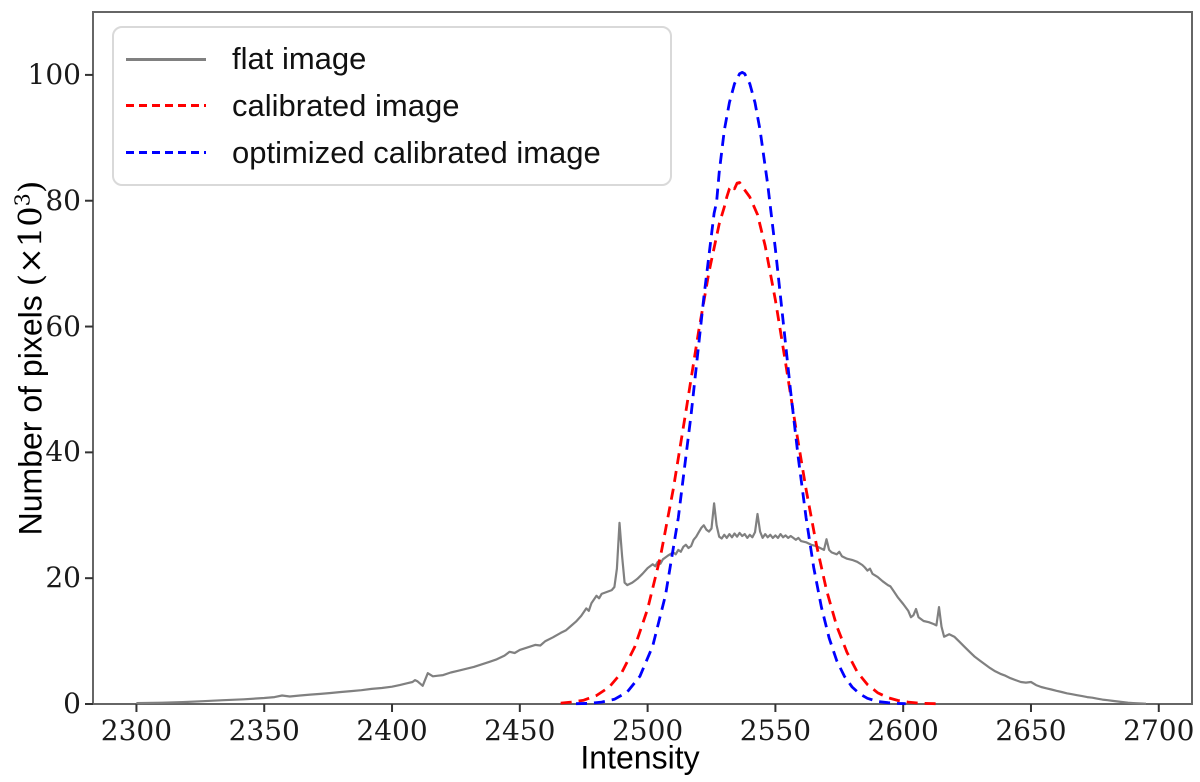 The image size is (1200, 782). Describe the element at coordinates (398, 59) in the screenshot. I see `legend-item-flat-image: flat image` at that location.